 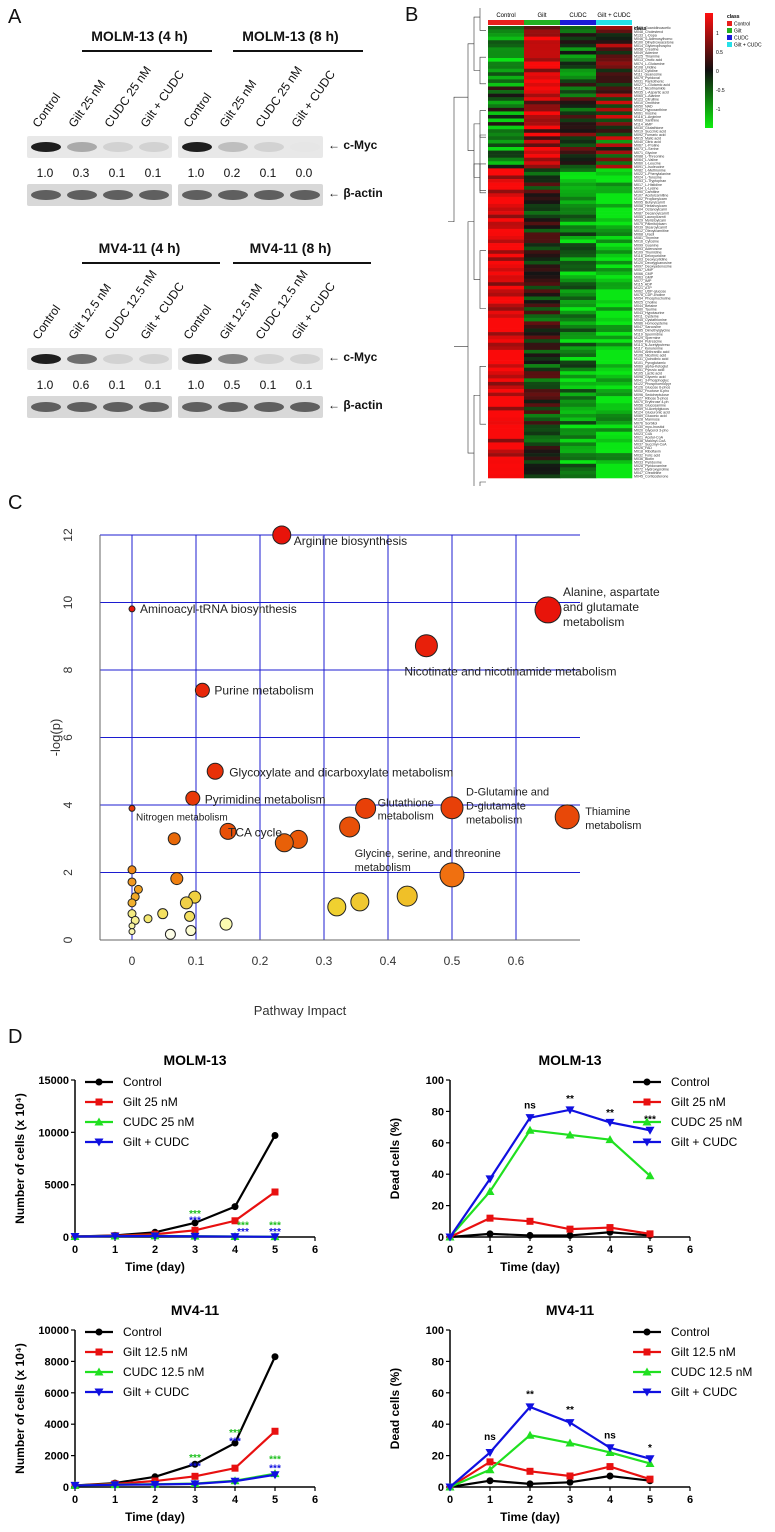 What do you see at coordinates (647, 78) in the screenshot?
I see `row-label: M079_Pyridoxal` at bounding box center [647, 78].